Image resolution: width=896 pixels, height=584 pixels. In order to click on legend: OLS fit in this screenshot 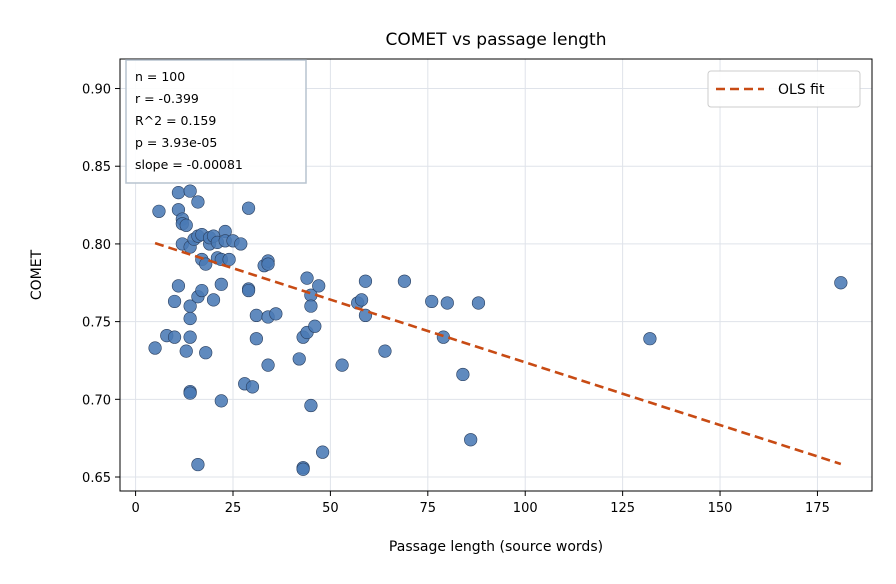, I will do `click(784, 89)`.